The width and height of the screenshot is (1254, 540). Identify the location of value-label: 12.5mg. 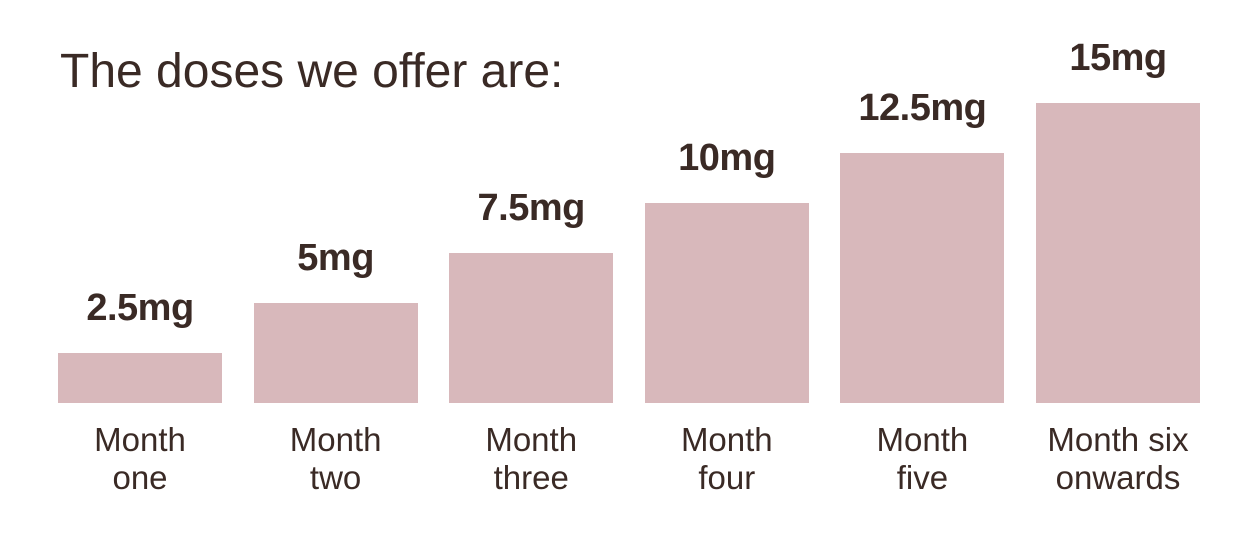
(922, 108).